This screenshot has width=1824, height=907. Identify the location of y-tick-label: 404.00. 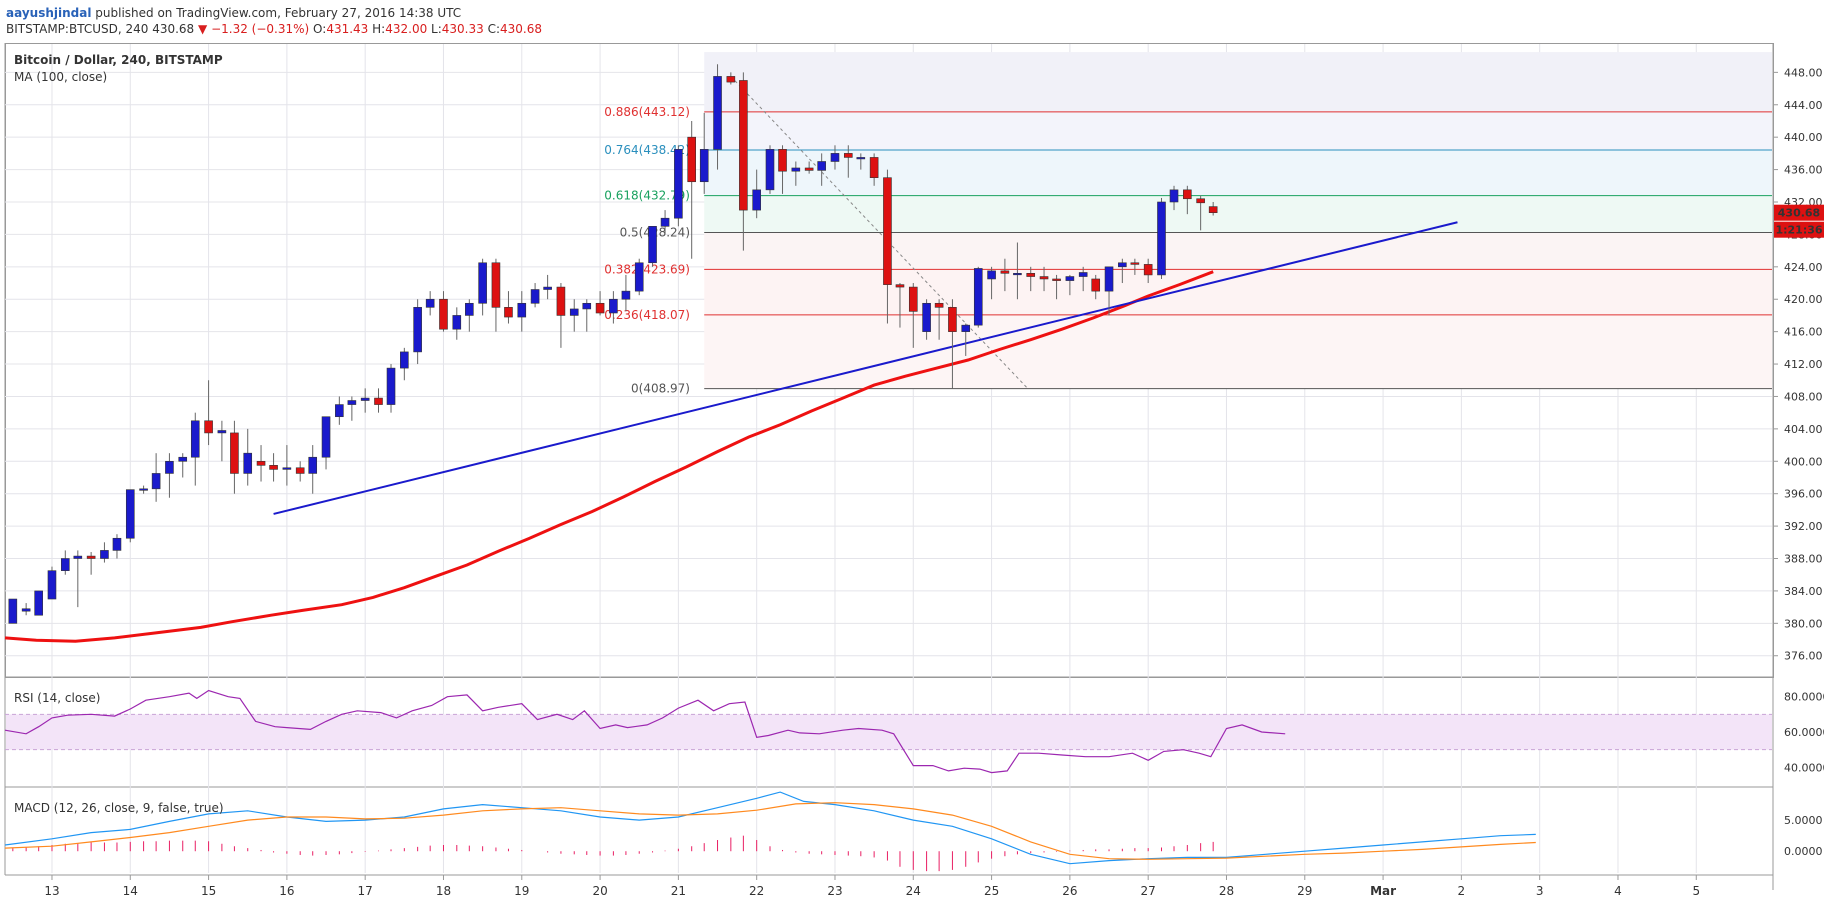
(1803, 429).